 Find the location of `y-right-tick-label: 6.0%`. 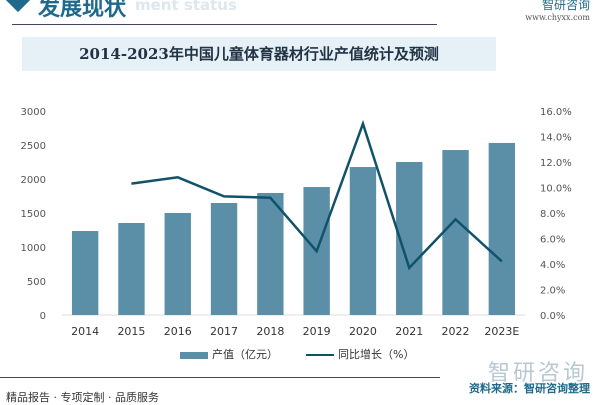

y-right-tick-label: 6.0% is located at coordinates (552, 240).